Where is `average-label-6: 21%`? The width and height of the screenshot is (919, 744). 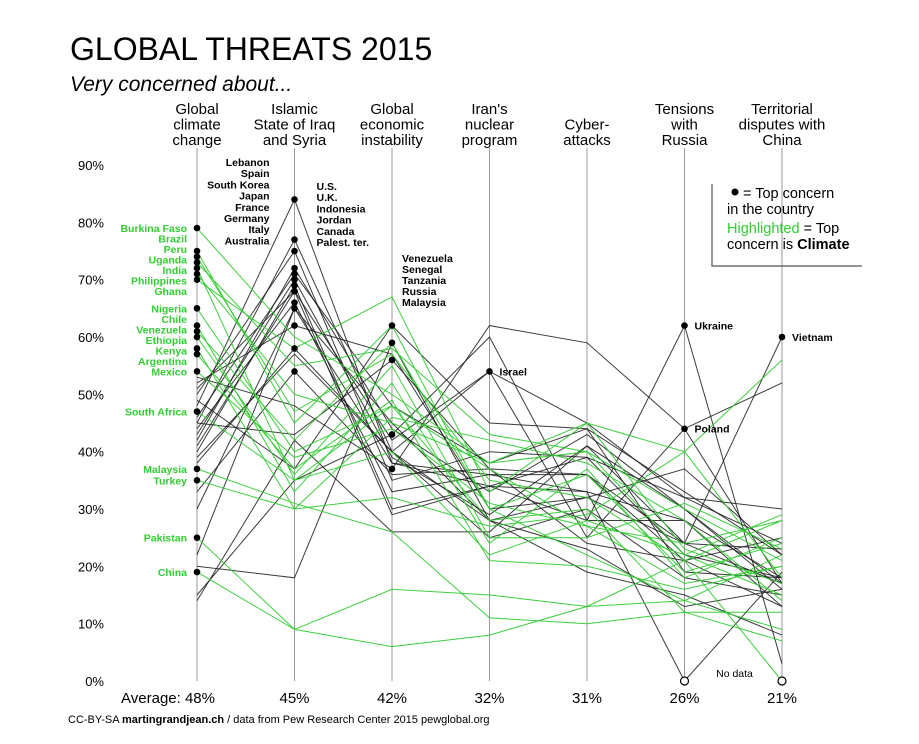
average-label-6: 21% is located at coordinates (782, 698).